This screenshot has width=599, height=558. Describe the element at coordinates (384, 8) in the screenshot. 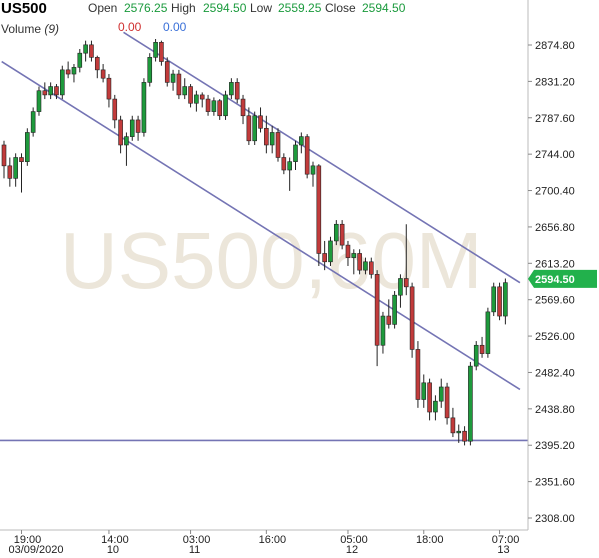

I see `close-value: 2594.50` at that location.